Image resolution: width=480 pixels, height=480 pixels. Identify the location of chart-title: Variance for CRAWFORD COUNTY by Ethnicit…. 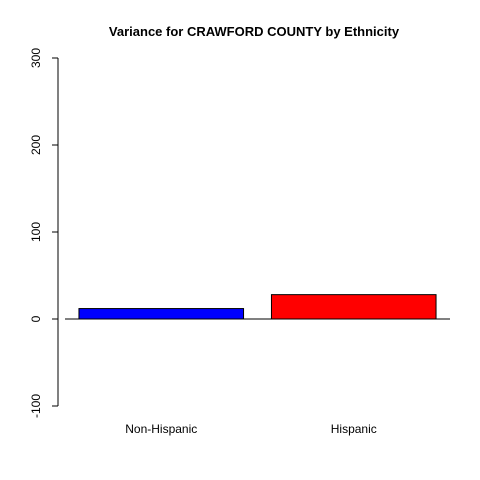
(254, 31).